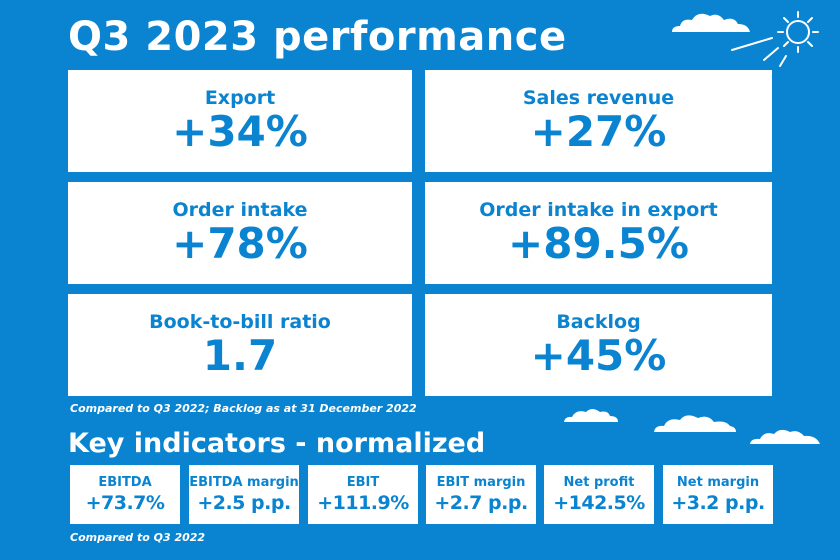  I want to click on indicator-label: Net margin, so click(718, 482).